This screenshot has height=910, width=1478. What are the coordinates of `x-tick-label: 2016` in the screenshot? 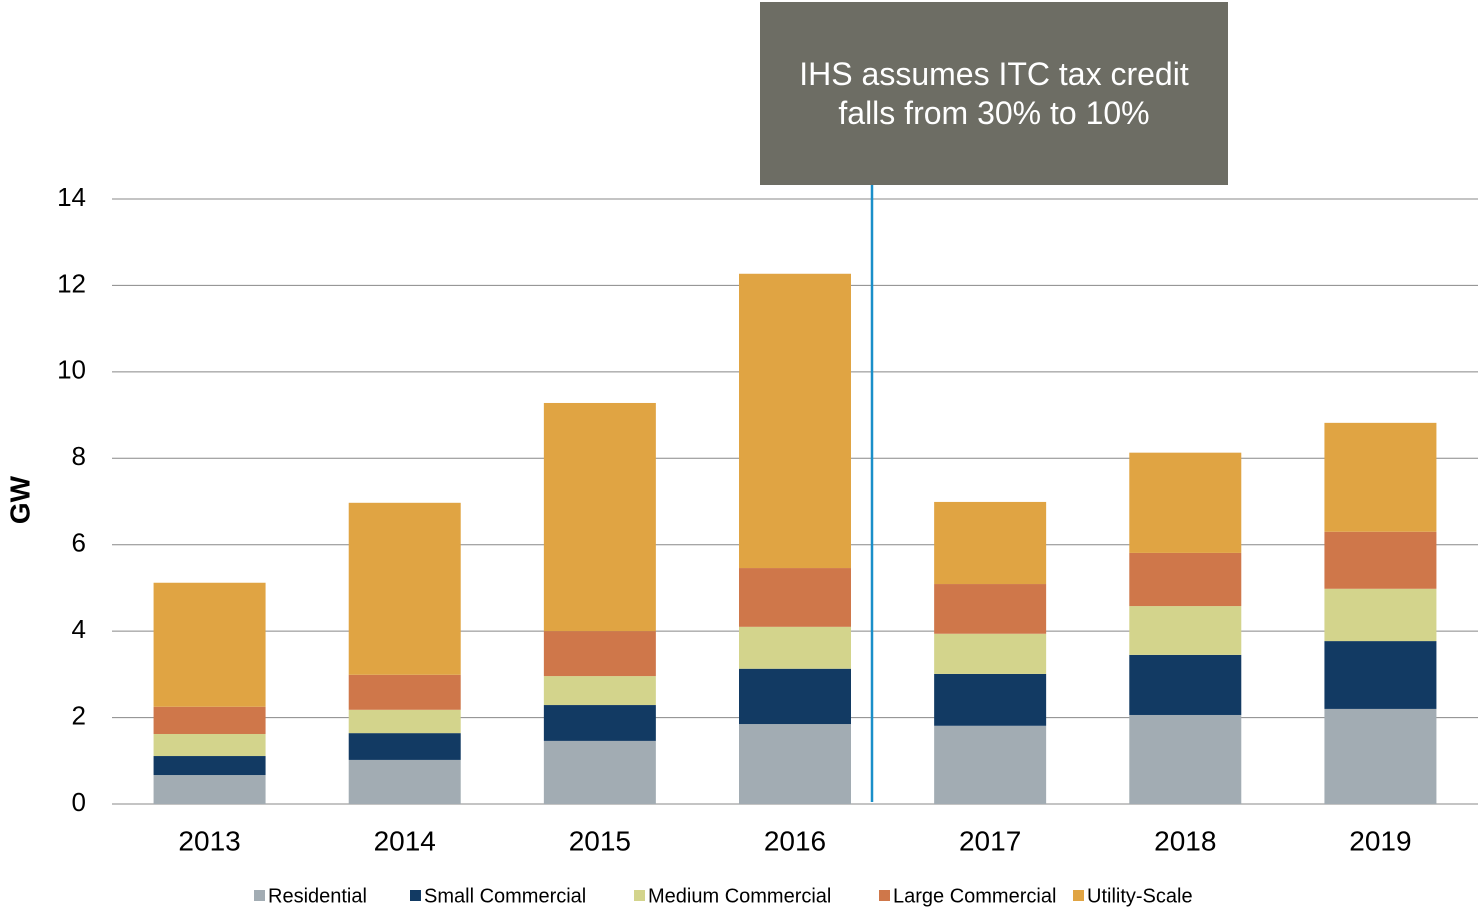 It's located at (795, 840).